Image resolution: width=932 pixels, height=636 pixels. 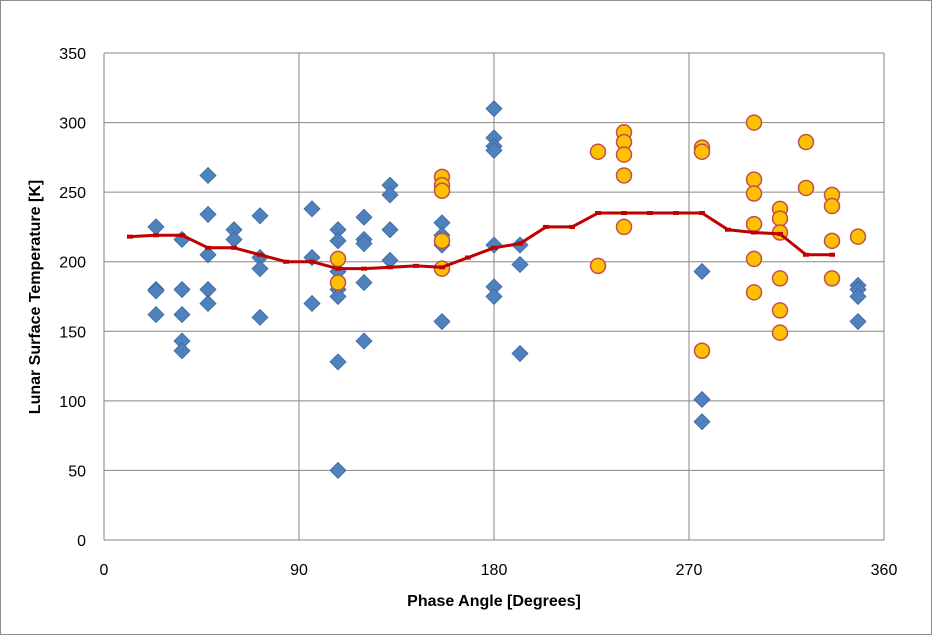 I want to click on y-tick-label: 150, so click(x=72, y=332).